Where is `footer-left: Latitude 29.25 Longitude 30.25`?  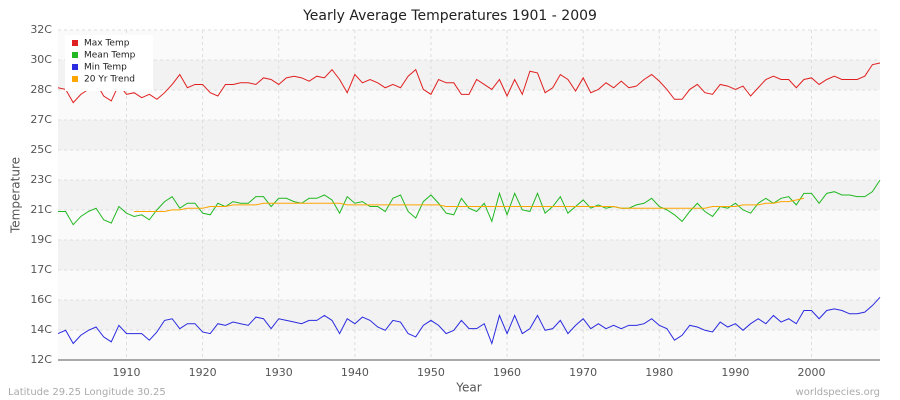 footer-left: Latitude 29.25 Longitude 30.25 is located at coordinates (87, 392).